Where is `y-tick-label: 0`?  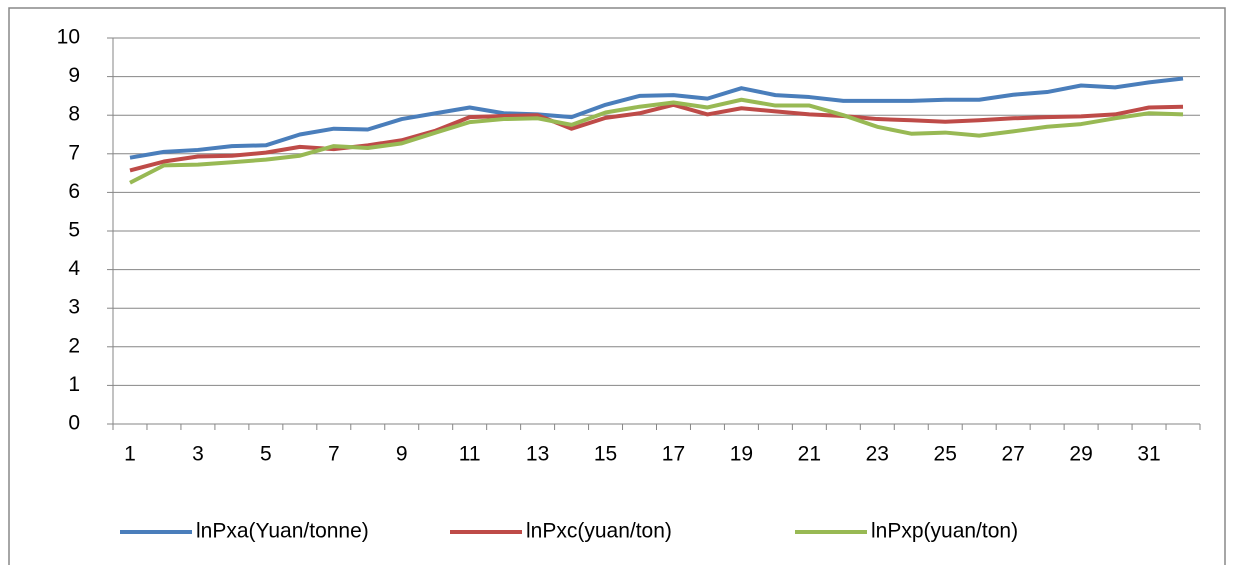 y-tick-label: 0 is located at coordinates (74, 423).